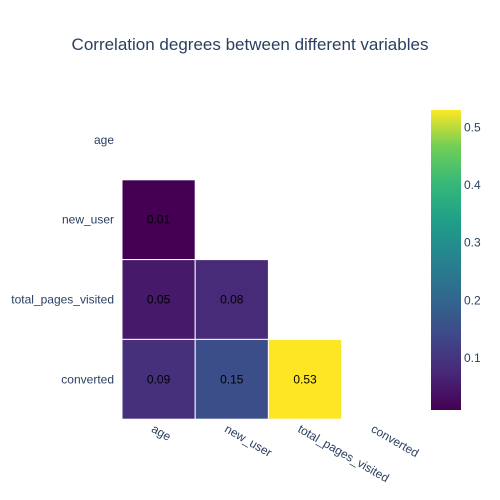 Image resolution: width=500 pixels, height=500 pixels. Describe the element at coordinates (104, 140) in the screenshot. I see `y-tick-label: age` at that location.